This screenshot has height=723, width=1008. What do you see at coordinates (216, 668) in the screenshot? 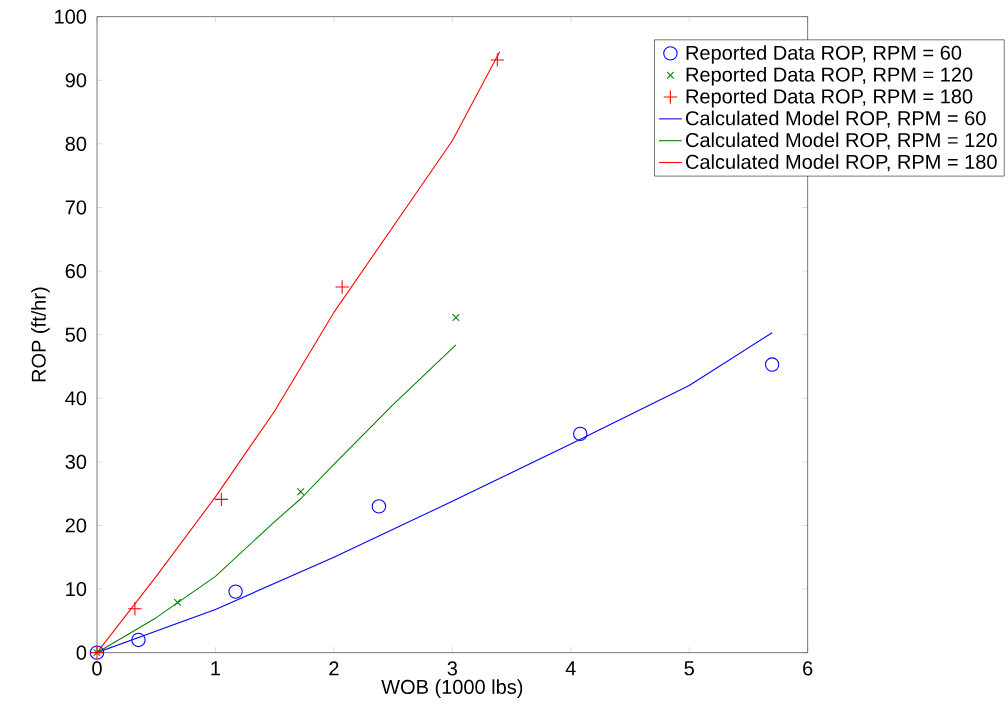
I see `x-tick-label: 1` at bounding box center [216, 668].